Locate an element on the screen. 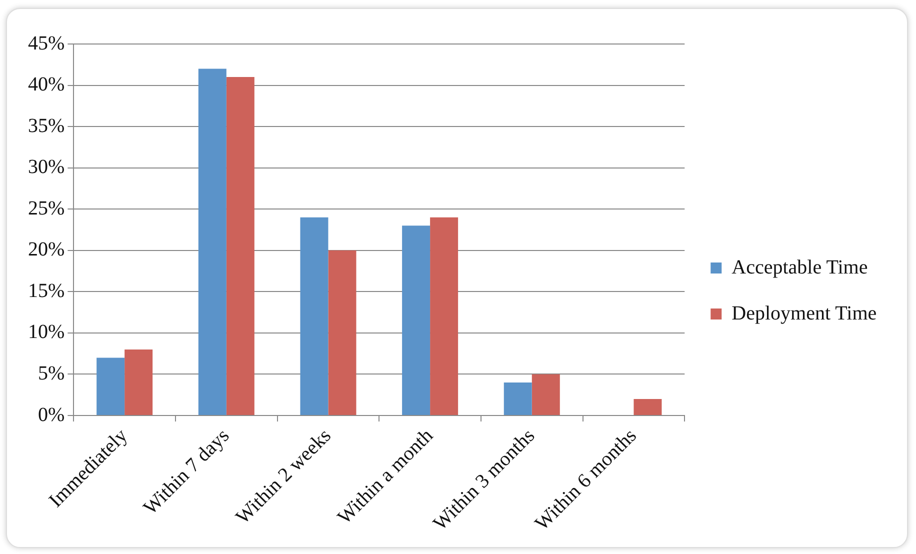 The width and height of the screenshot is (916, 554). y-tick-label: 30% is located at coordinates (46, 167).